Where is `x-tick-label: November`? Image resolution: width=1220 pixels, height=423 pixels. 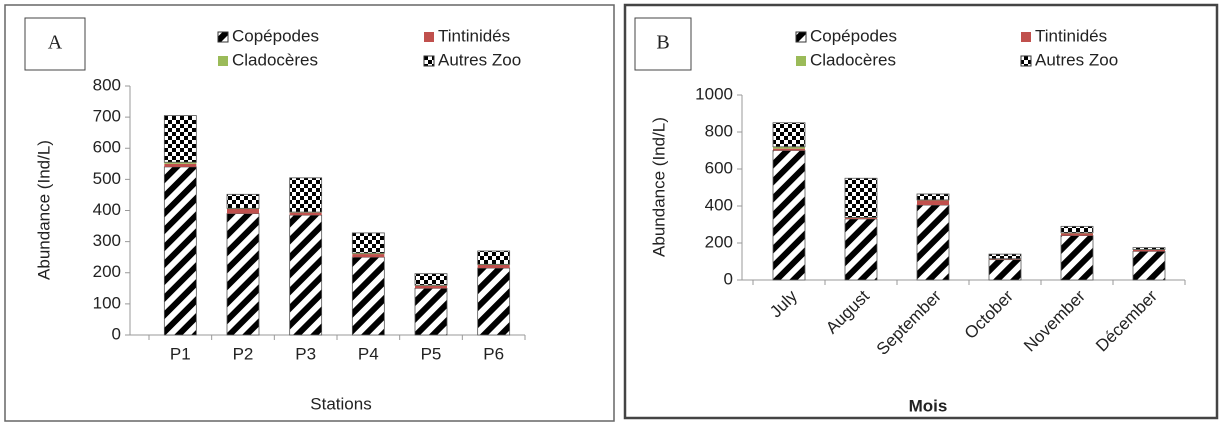
x-tick-label: November is located at coordinates (1054, 320).